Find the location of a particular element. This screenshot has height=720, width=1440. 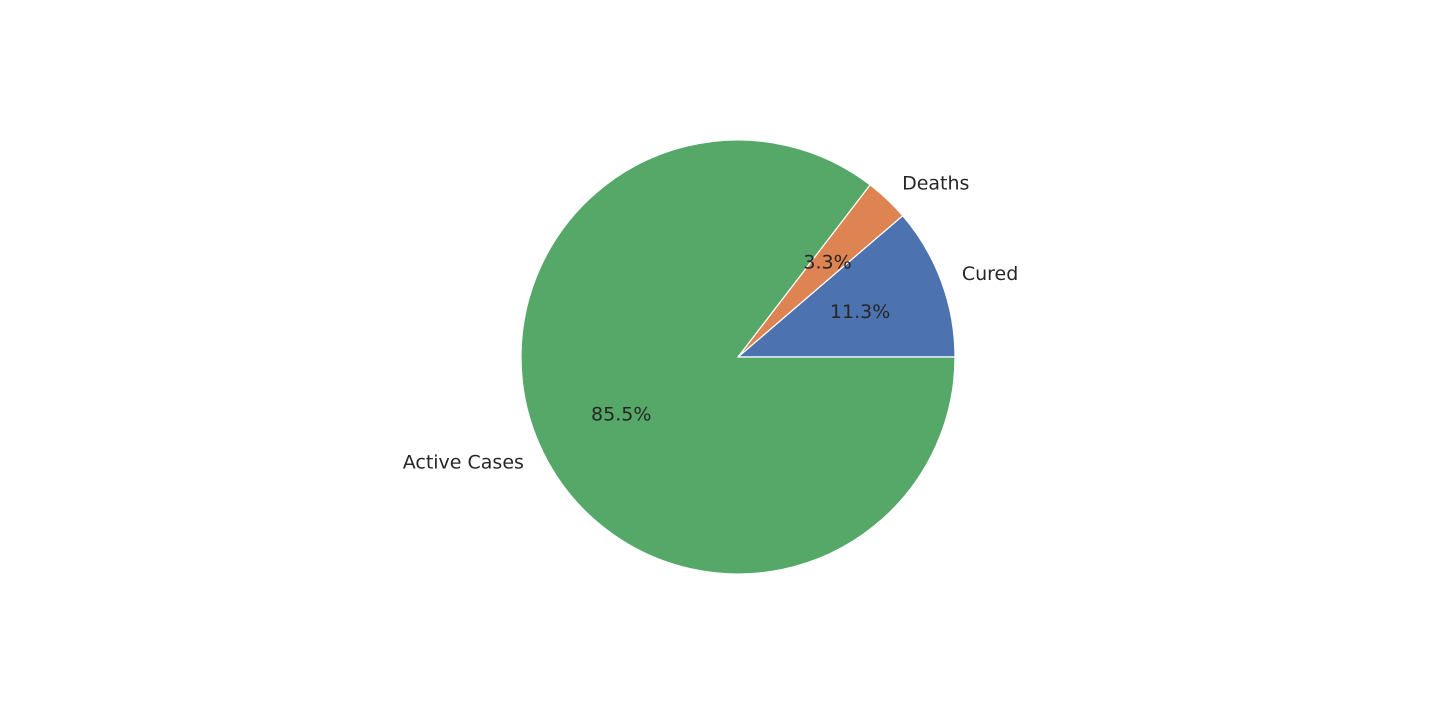

slice-label-active-cases: Active Cases is located at coordinates (463, 463).